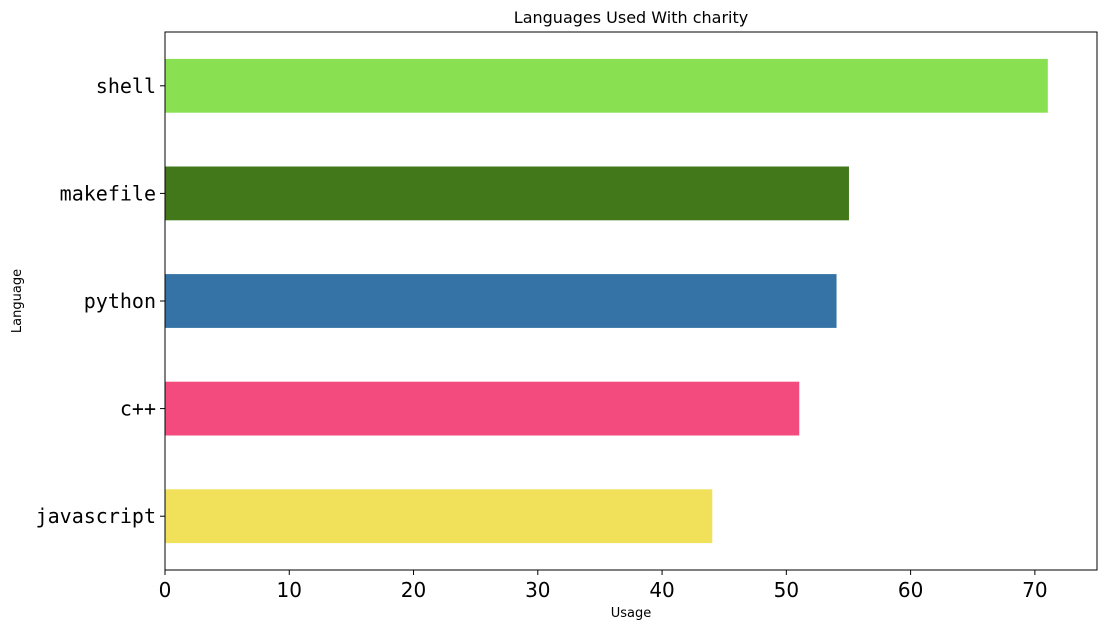  Describe the element at coordinates (108, 193) in the screenshot. I see `y-tick-label: makefile` at that location.